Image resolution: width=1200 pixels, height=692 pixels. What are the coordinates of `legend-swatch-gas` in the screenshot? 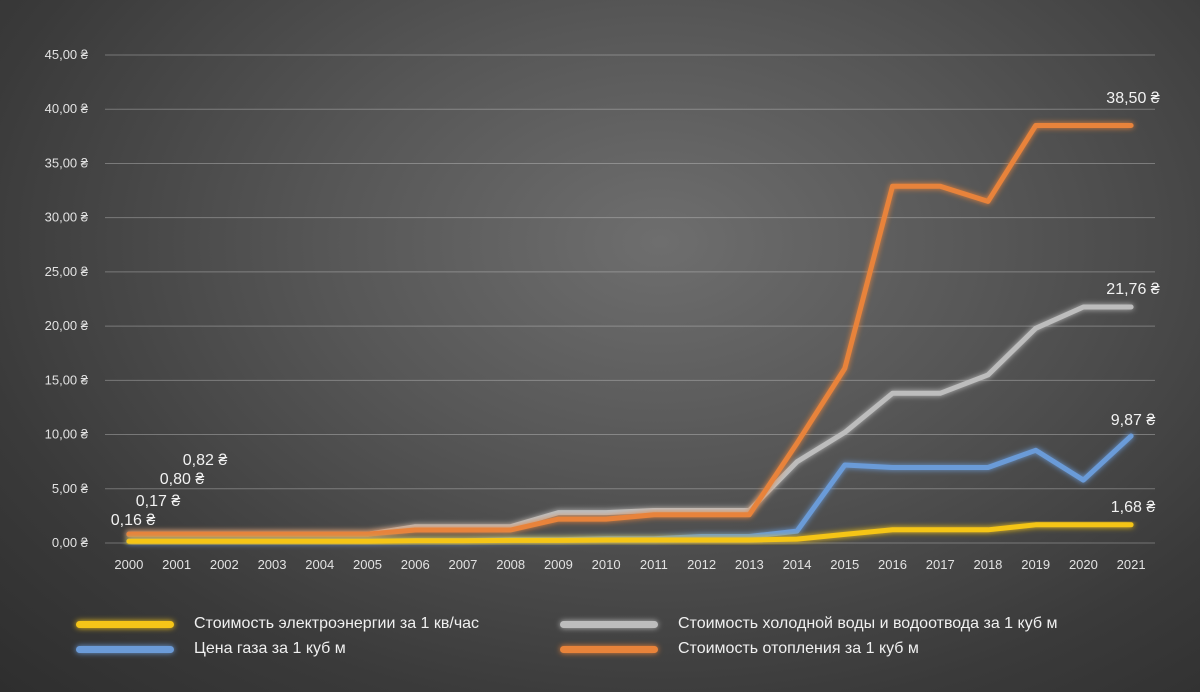 It's located at (125, 649).